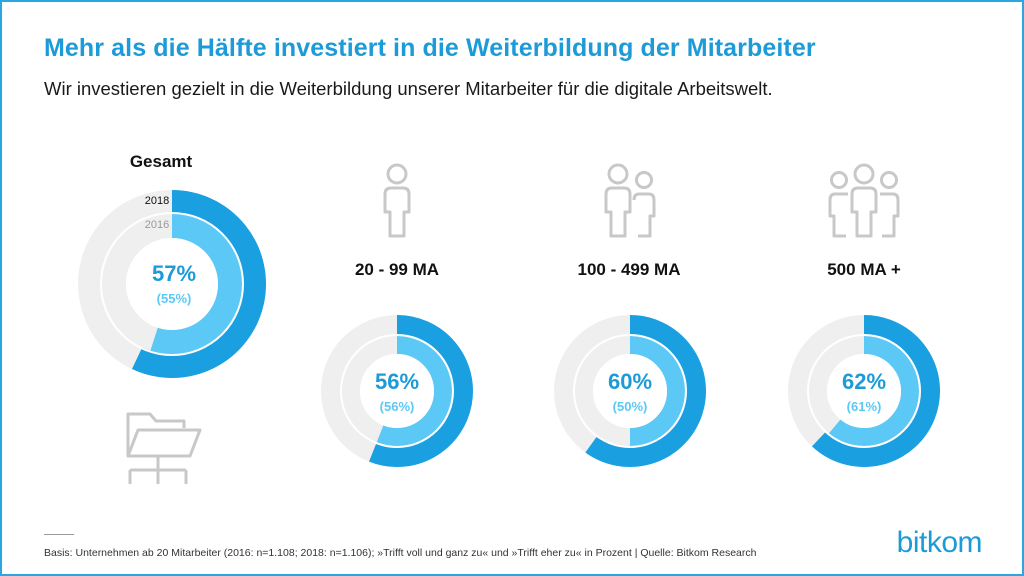  Describe the element at coordinates (397, 200) in the screenshot. I see `person-icon` at that location.